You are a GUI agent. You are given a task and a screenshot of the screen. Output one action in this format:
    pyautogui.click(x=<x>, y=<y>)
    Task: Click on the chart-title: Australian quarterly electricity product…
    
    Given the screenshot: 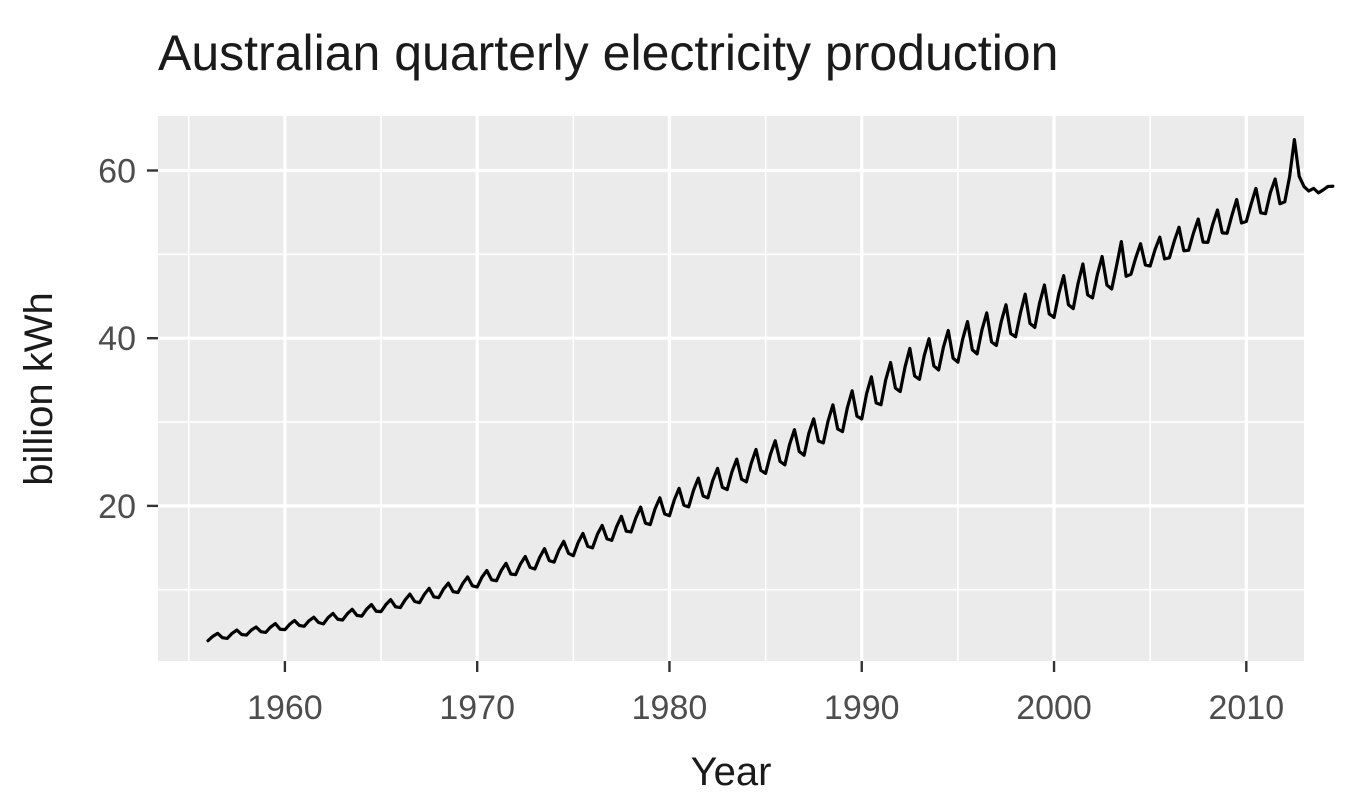 What is the action you would take?
    pyautogui.click(x=608, y=53)
    